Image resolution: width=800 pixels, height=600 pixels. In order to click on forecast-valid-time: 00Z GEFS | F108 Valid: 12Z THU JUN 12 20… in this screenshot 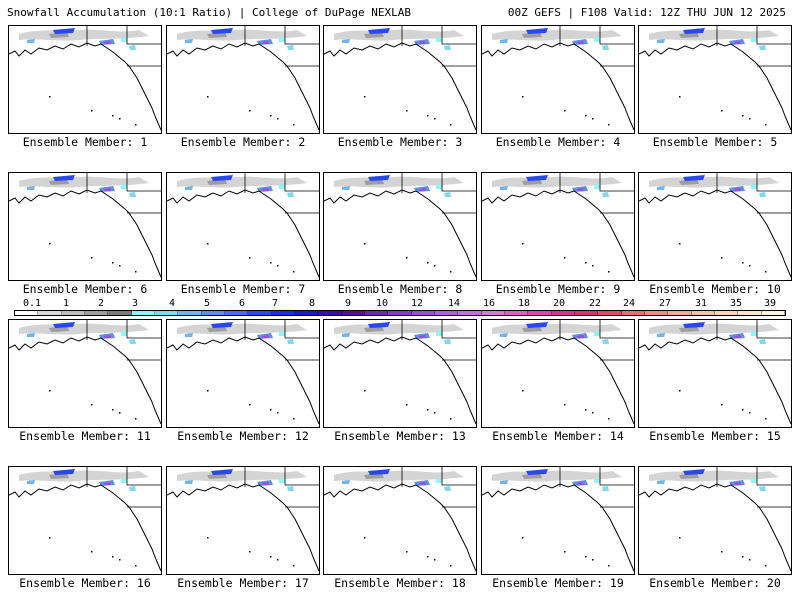, I will do `click(646, 12)`.